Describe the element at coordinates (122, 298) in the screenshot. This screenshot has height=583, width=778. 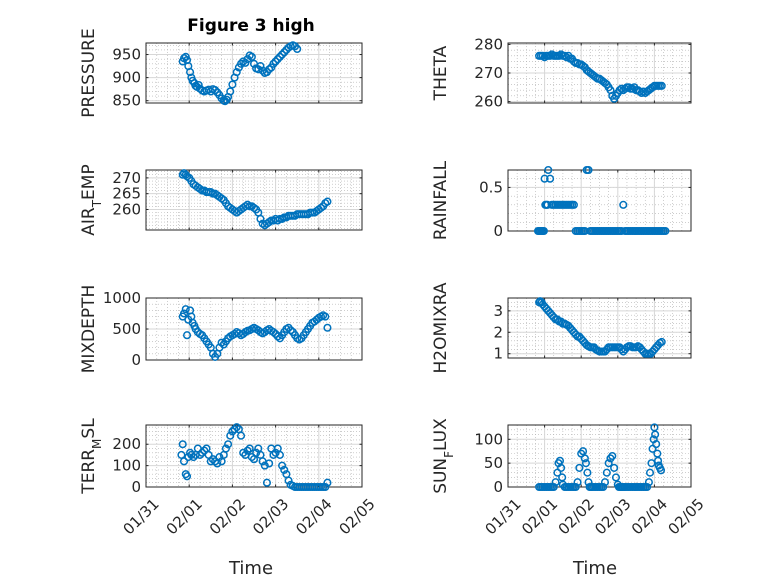
I see `mixdepth-ytick-label: 1000` at that location.